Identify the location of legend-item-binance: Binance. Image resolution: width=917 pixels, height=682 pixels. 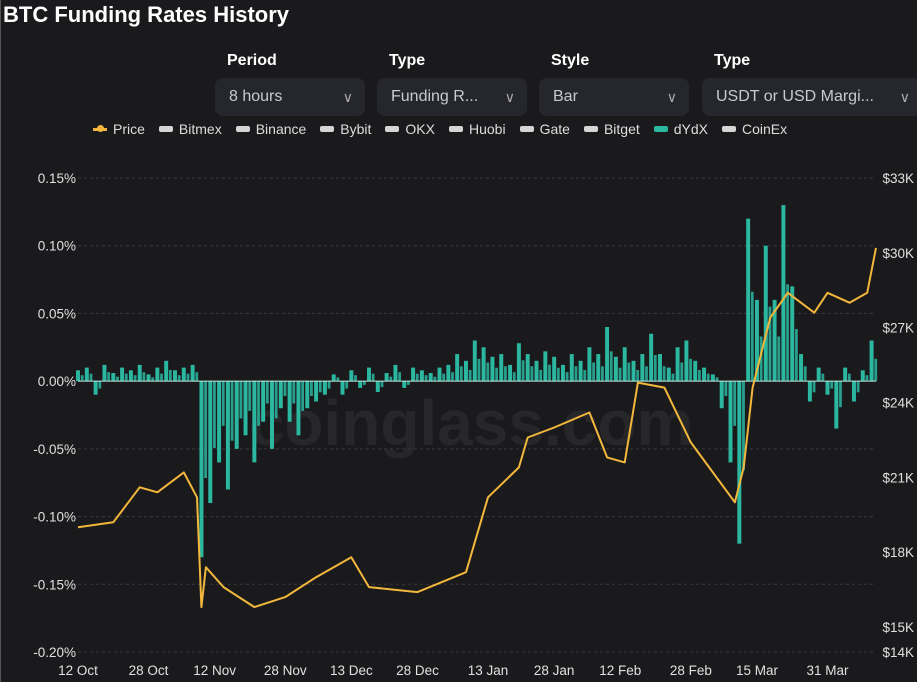
(270, 129).